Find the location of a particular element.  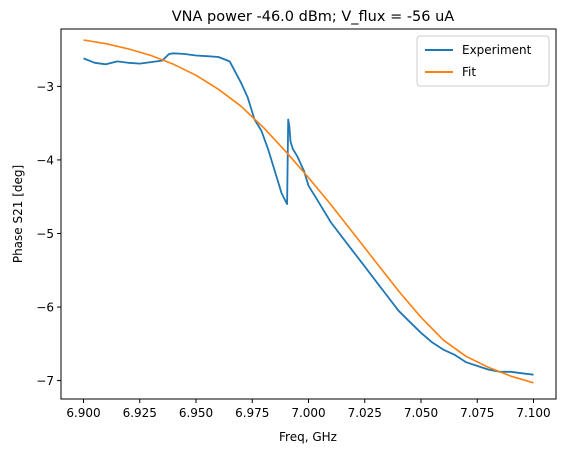

y-tick-label: −3 is located at coordinates (45, 87).